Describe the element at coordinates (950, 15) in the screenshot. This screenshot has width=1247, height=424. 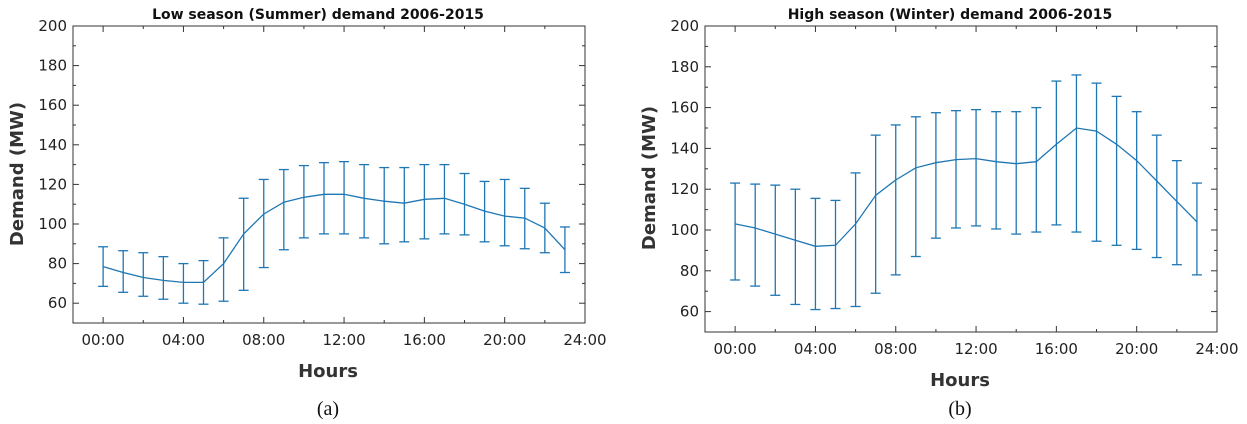
I see `chart-title: High season (Winter) demand 2006-2015` at that location.